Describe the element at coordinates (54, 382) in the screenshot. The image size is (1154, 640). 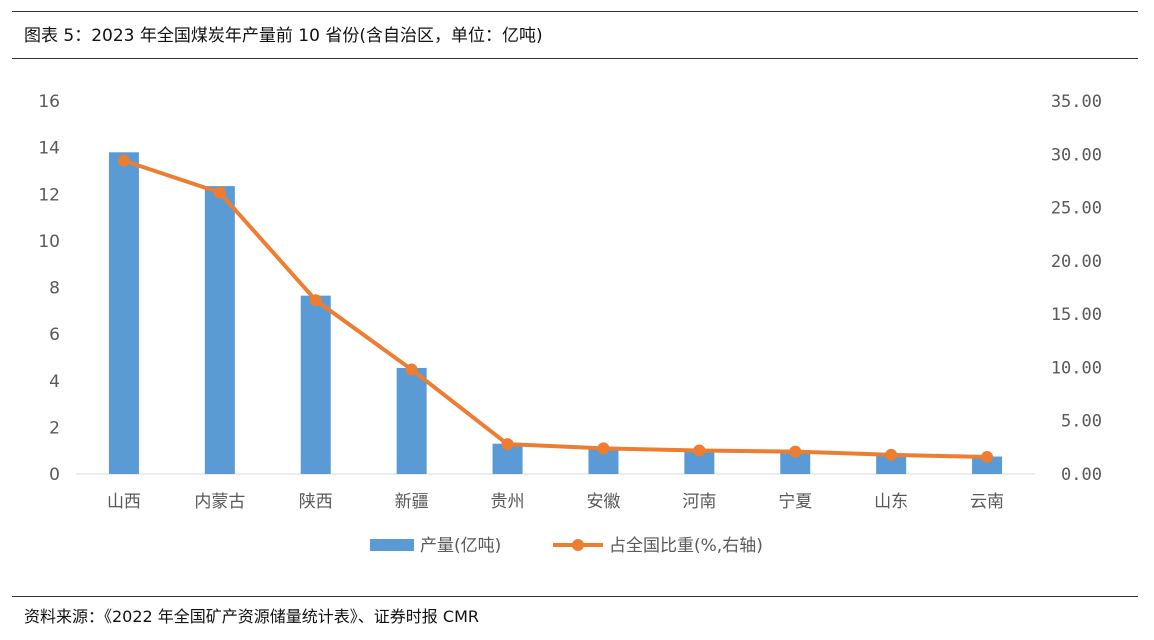
I see `left-axis-tick-label: 4` at that location.